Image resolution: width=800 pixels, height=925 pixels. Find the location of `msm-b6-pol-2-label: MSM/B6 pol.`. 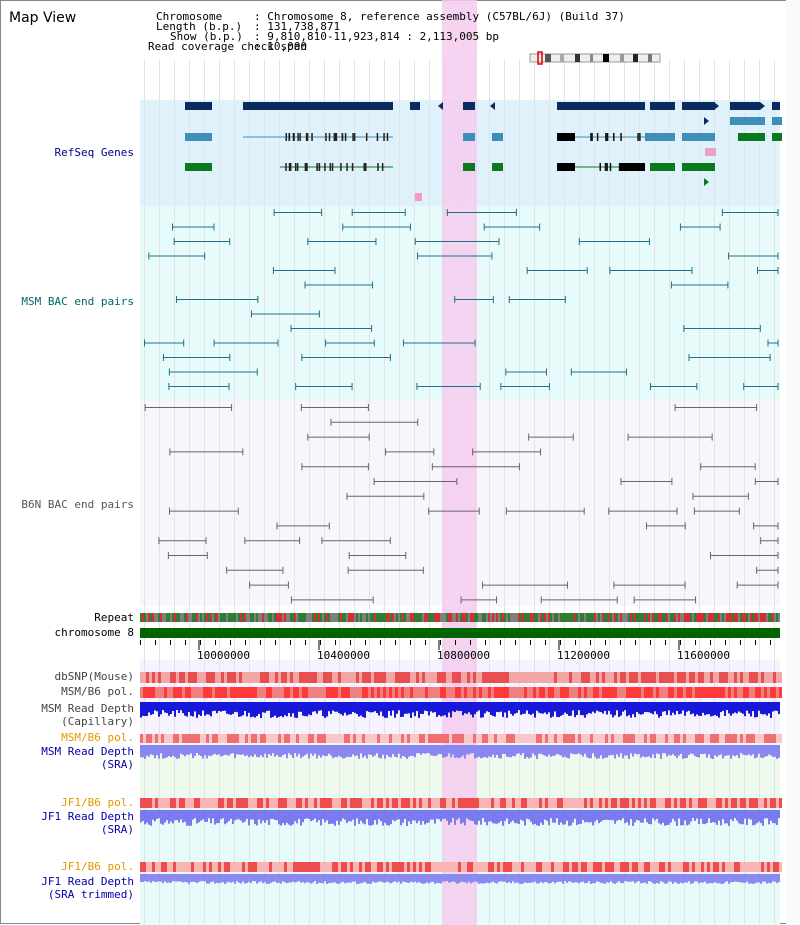

msm-b6-pol-2-label: MSM/B6 pol. is located at coordinates (97, 737).